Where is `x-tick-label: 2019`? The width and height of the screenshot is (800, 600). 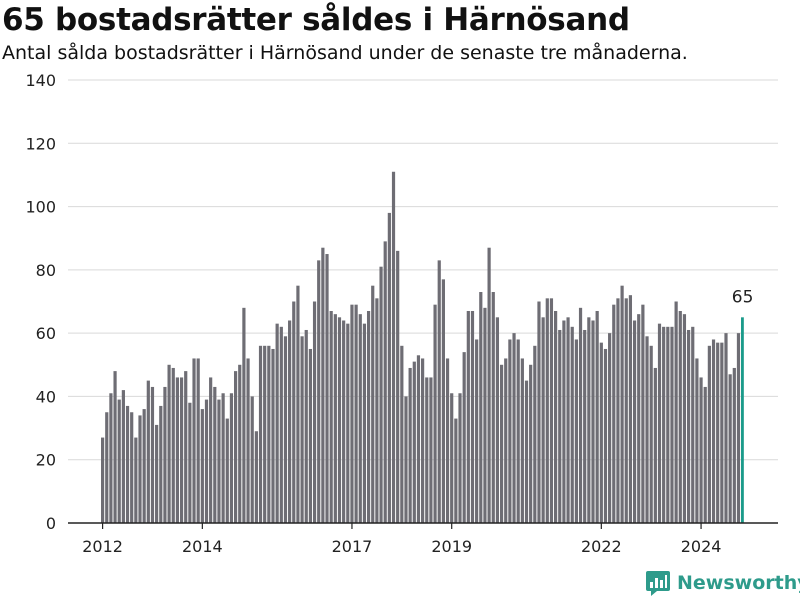
x-tick-label: 2019 is located at coordinates (451, 546).